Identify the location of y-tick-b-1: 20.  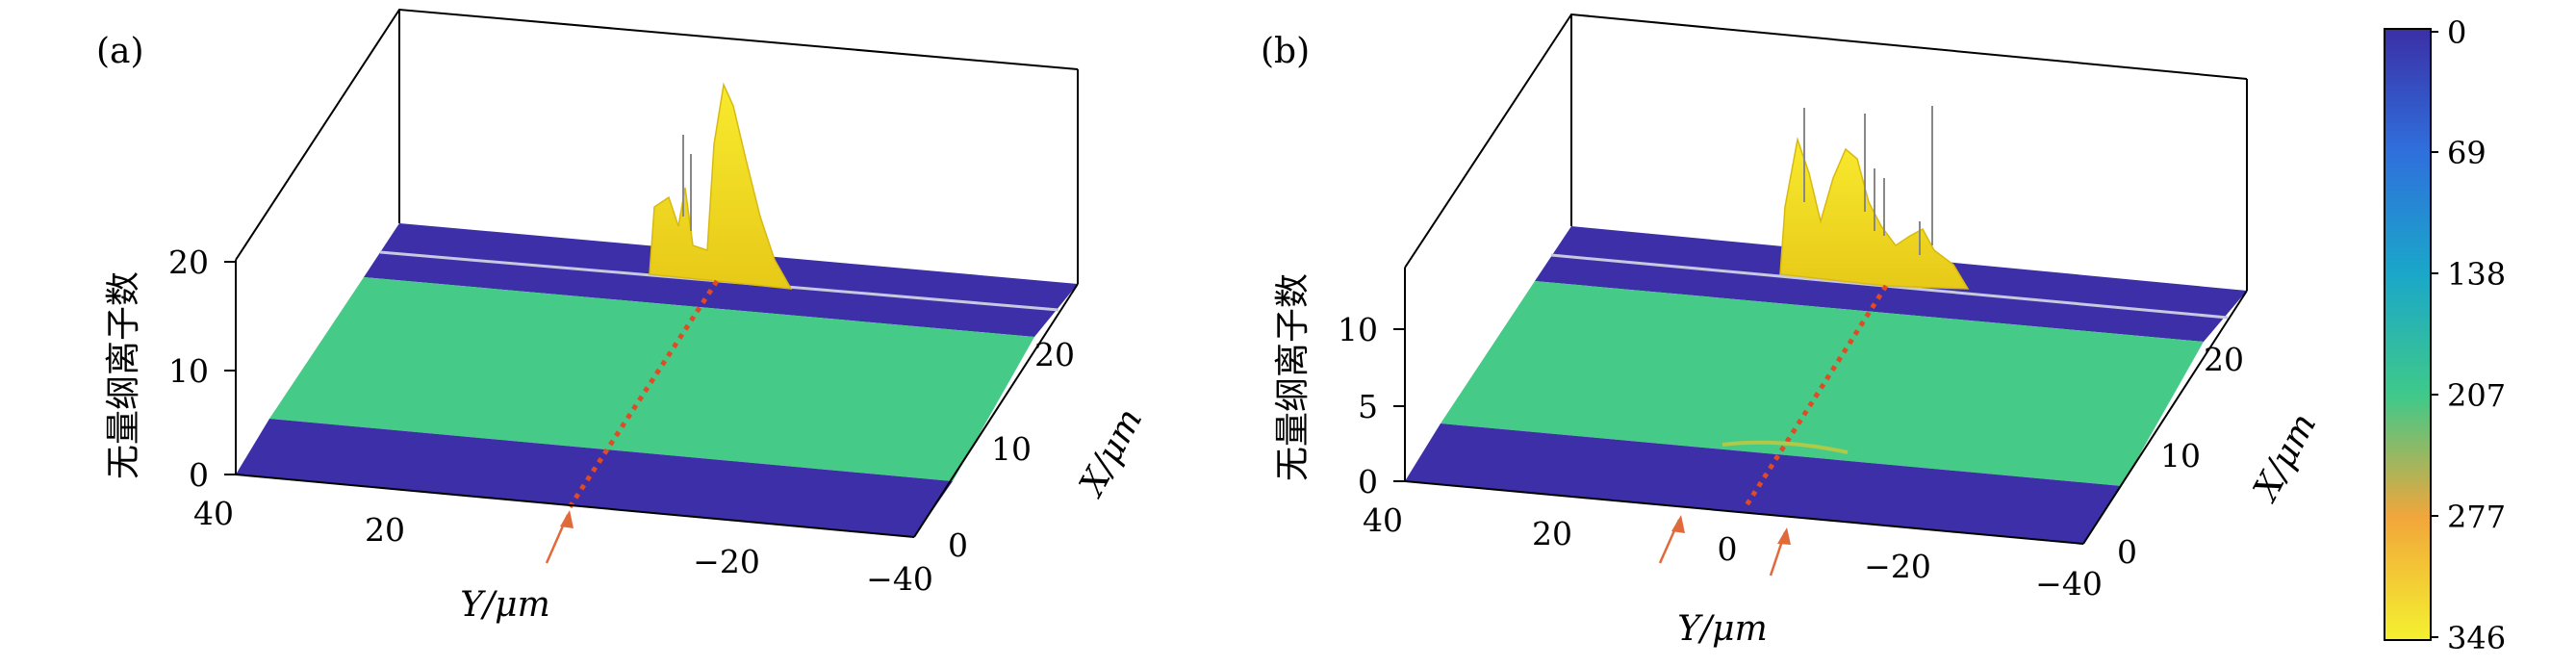
(1552, 533).